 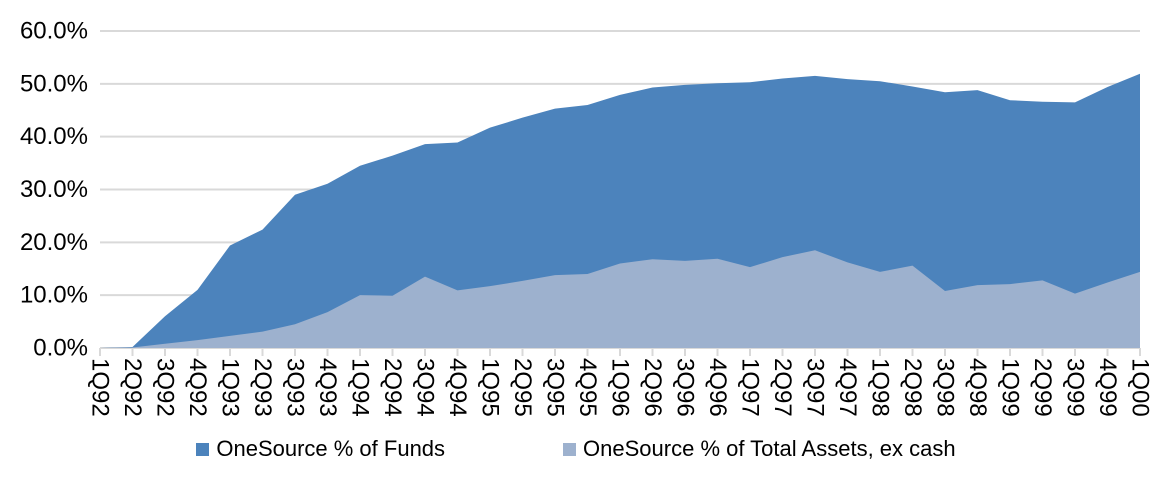 I want to click on x-axis-label: 1Q94, so click(x=360, y=387).